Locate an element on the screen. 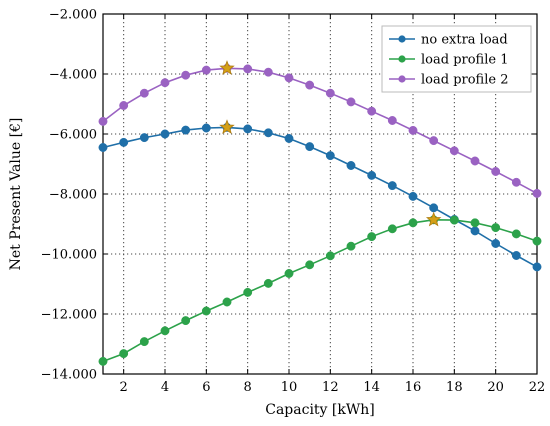  x-tick-label: 10 is located at coordinates (289, 387).